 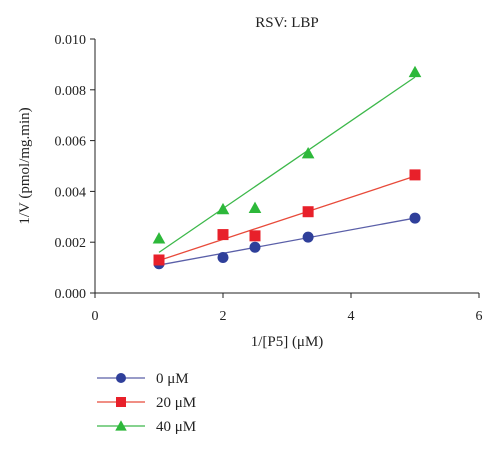 What do you see at coordinates (25, 165) in the screenshot?
I see `y-axis-title: 1/V (pmol/mg.min)` at bounding box center [25, 165].